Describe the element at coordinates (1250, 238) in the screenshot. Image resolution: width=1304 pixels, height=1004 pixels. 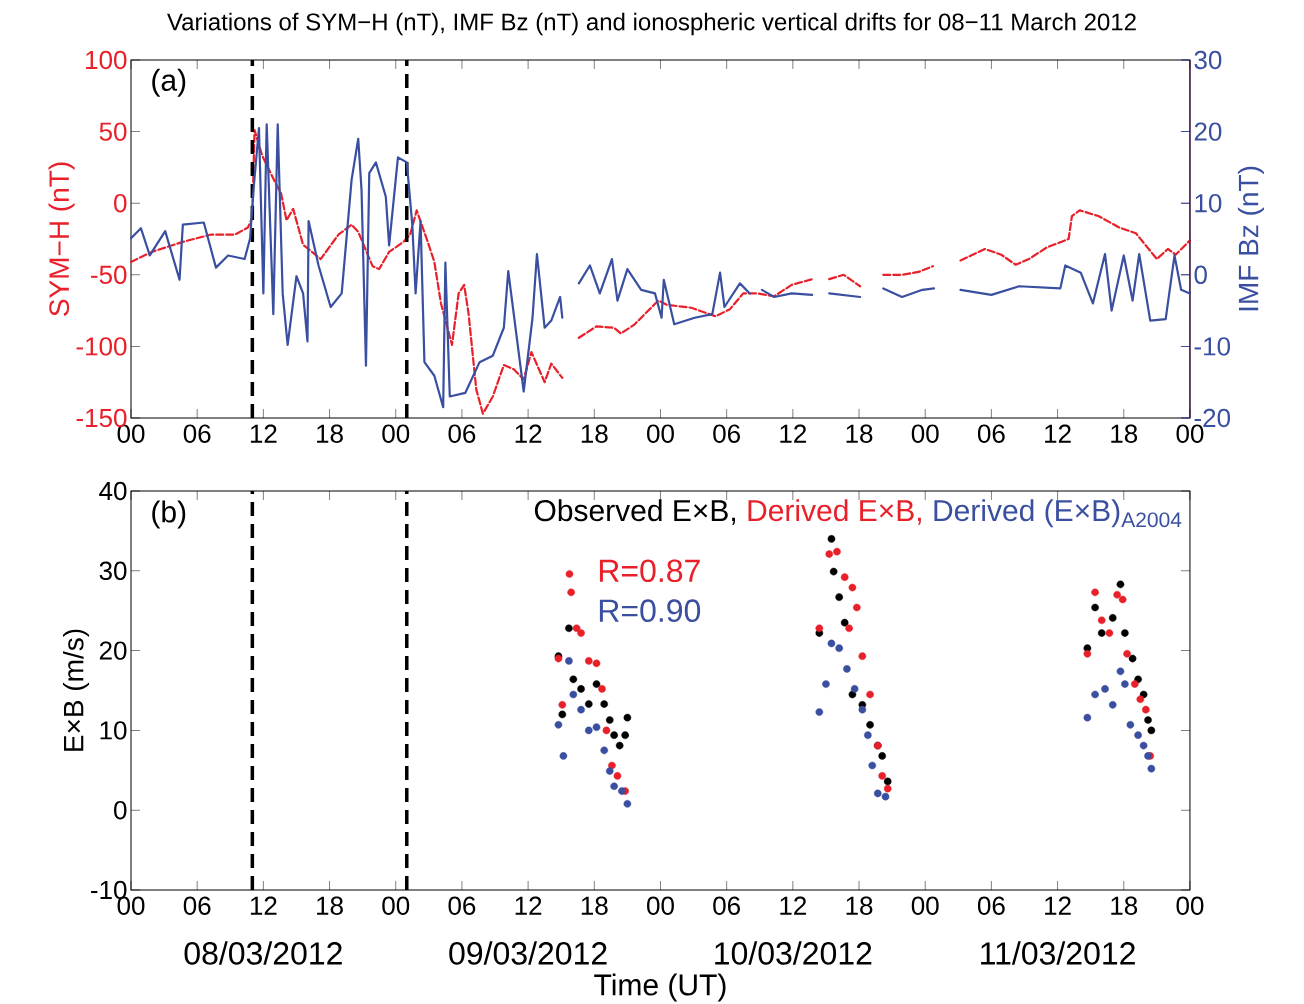
I see `y2-axis-title: IMF Bz (nT)` at that location.